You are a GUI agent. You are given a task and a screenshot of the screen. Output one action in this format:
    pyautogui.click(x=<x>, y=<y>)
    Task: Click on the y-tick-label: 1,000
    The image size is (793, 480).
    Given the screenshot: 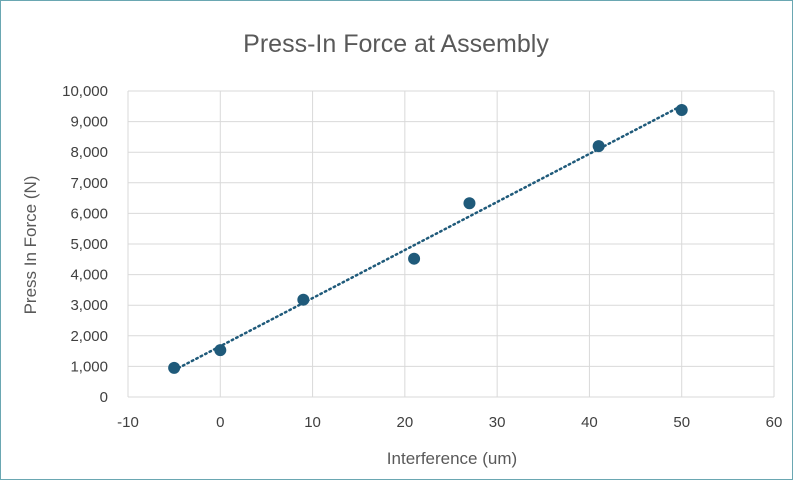 What is the action you would take?
    pyautogui.click(x=89, y=366)
    